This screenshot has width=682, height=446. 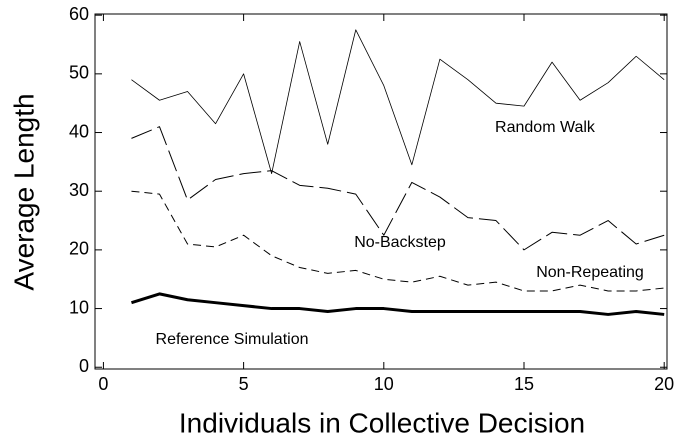 I want to click on y-axis-label: Average Length, so click(x=23, y=191).